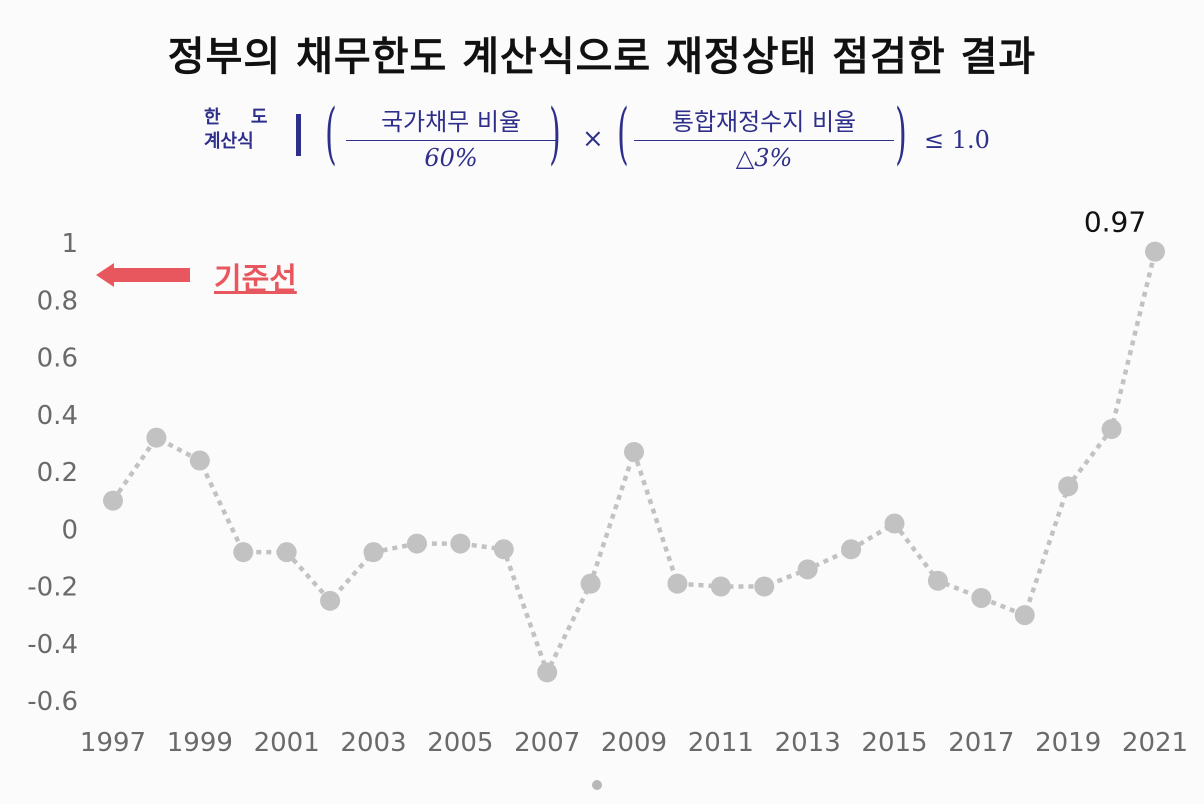 The width and height of the screenshot is (1204, 804). I want to click on y-axis-ticks: 1 0.8 0.6 0.4 0.2 0 -0.2 -0.4 -0.6, so click(52, 473).